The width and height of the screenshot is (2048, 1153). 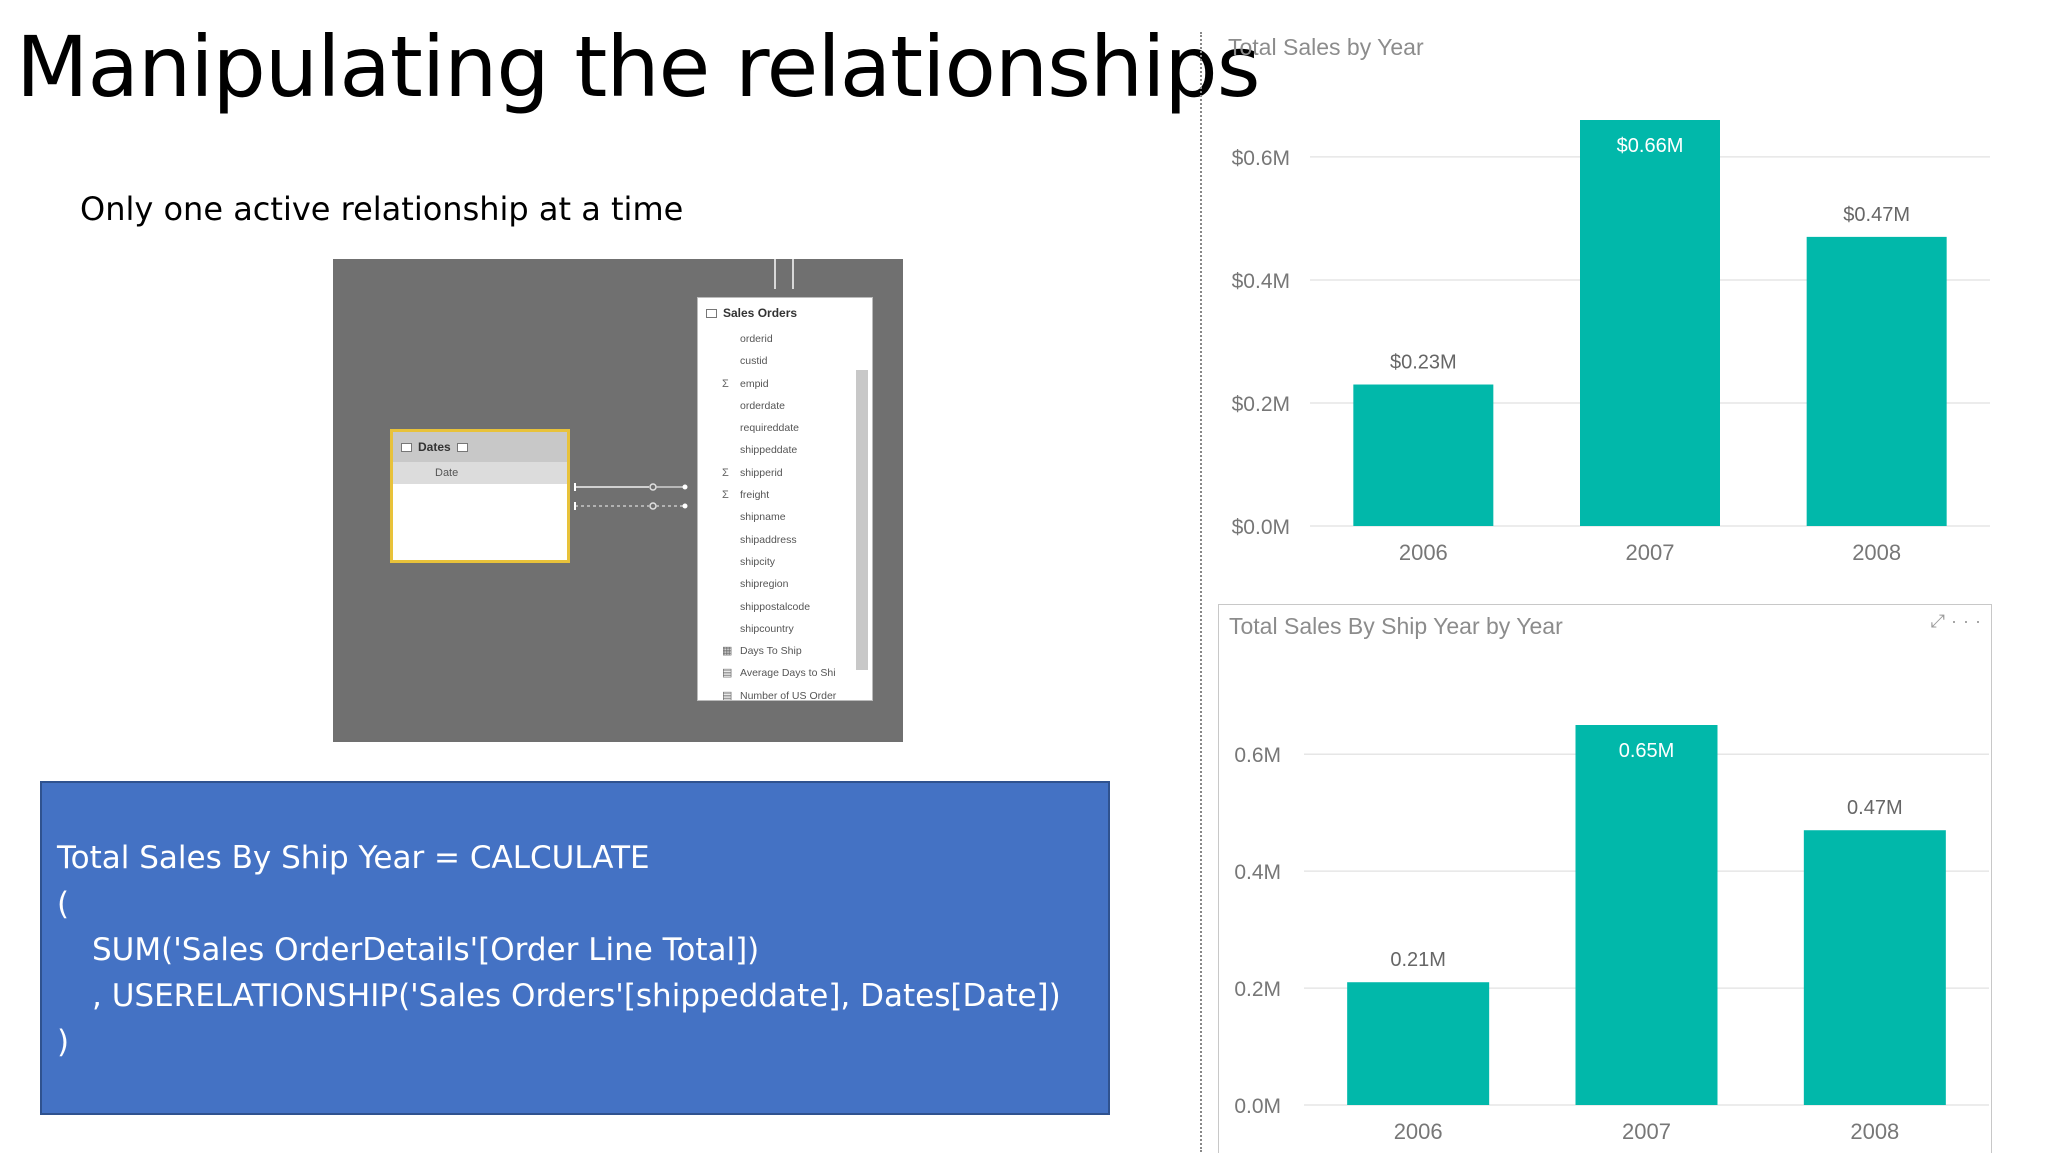 I want to click on sales-orders-field: ▦ Days To Ship, so click(x=785, y=651).